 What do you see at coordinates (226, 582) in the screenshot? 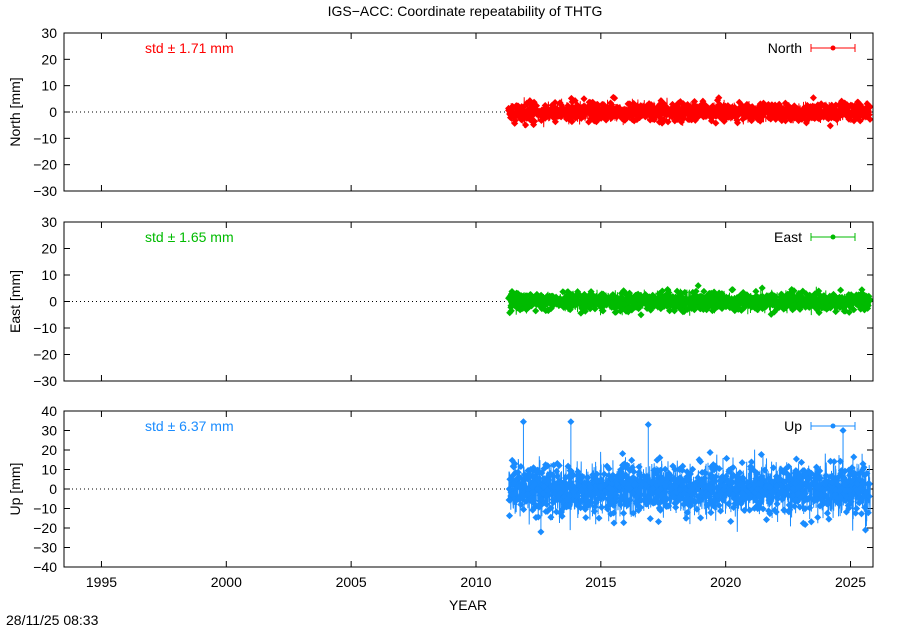
I see `x-tick-label: 2000` at bounding box center [226, 582].